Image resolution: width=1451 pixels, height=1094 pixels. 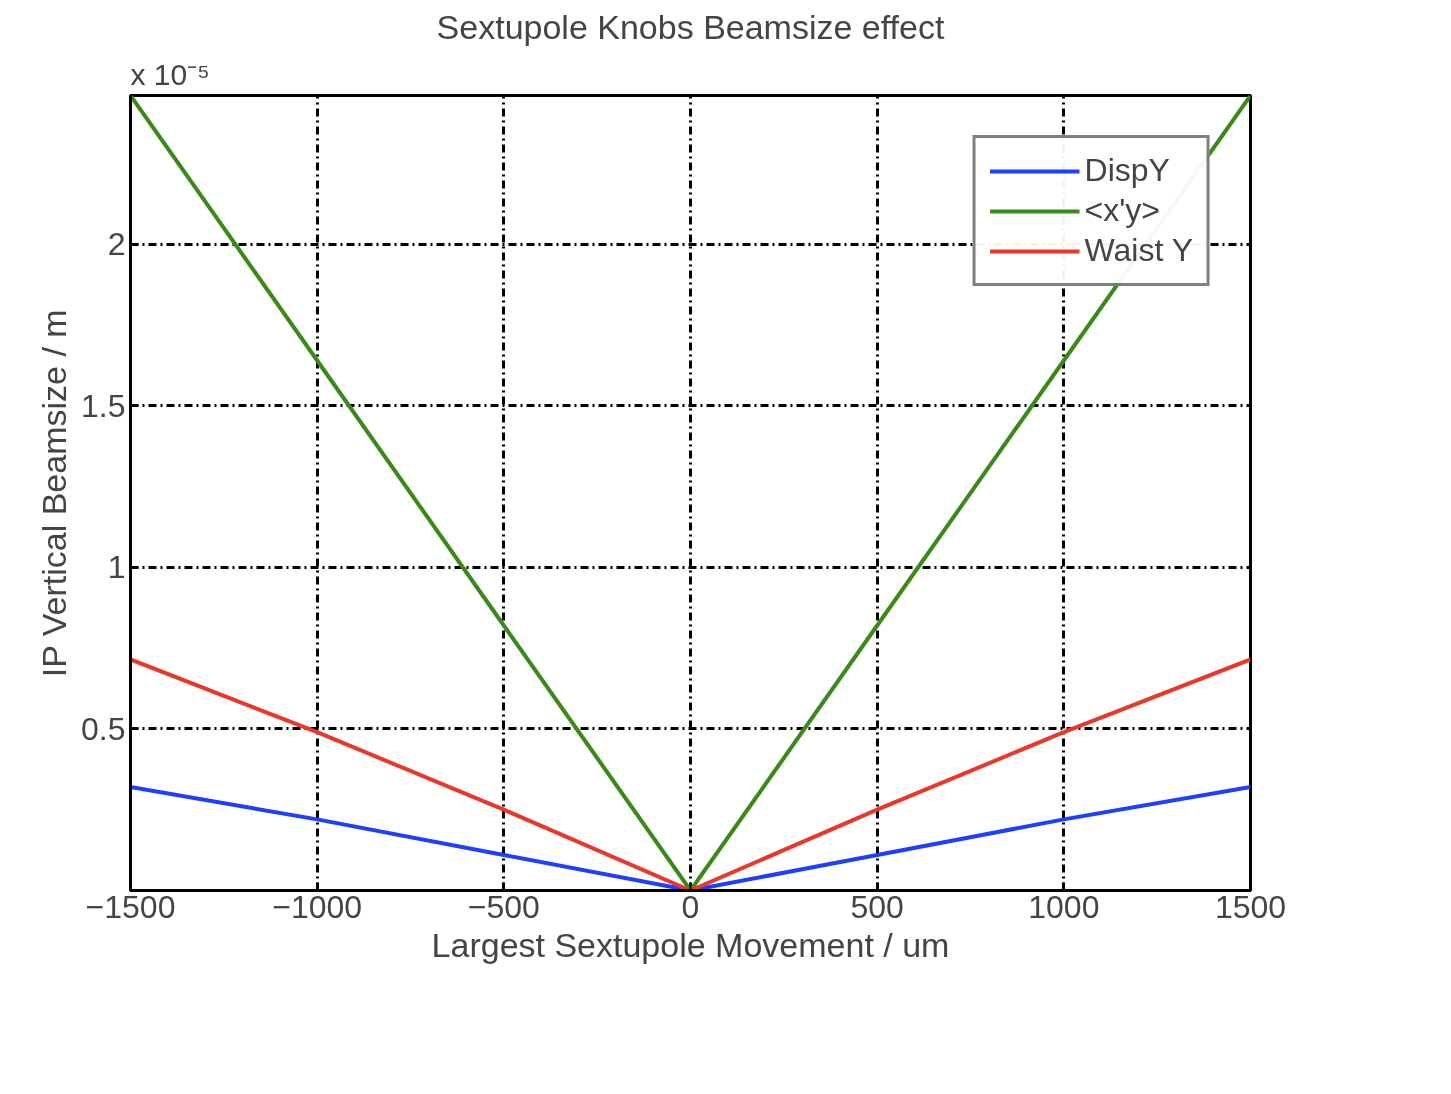 I want to click on x-axis-title: Largest Sextupole Movement / um, so click(x=690, y=944).